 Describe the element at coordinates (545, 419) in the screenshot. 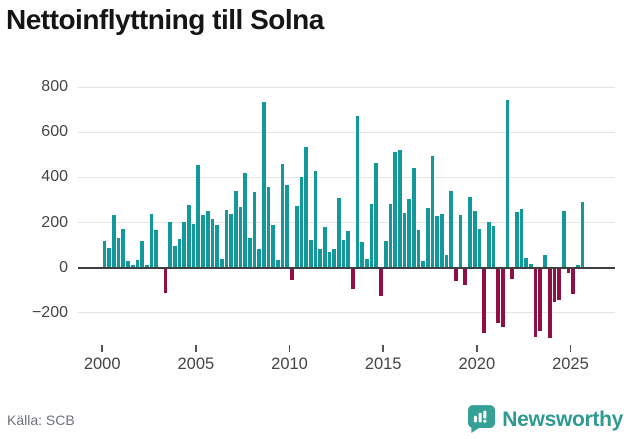

I see `newsworthy-logo: Newsworthy` at that location.